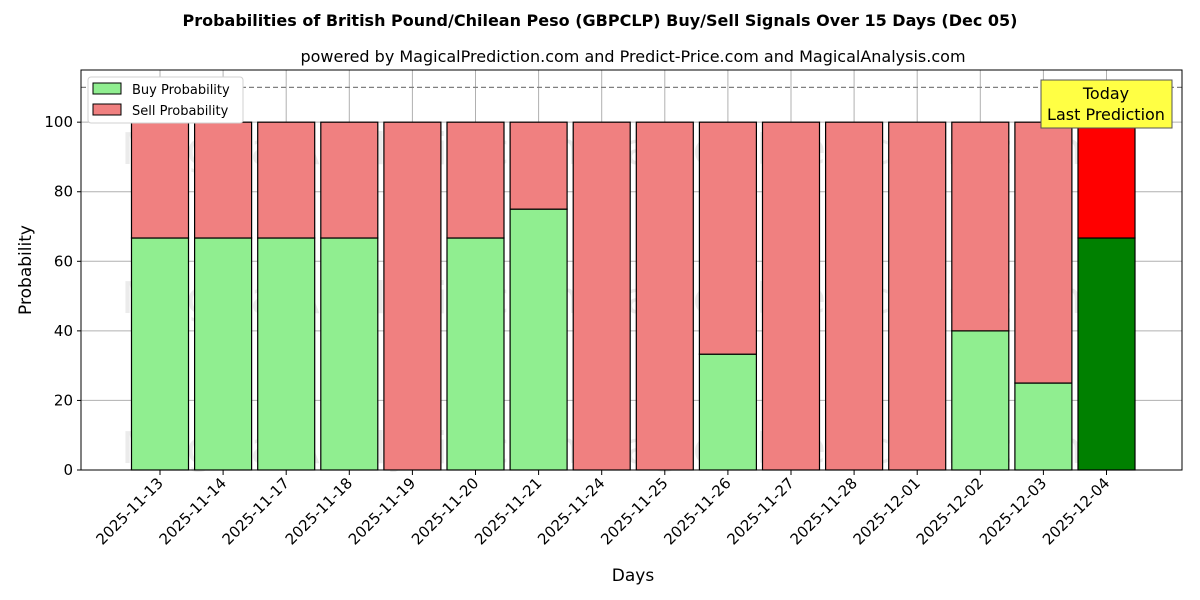 The image size is (1200, 600). What do you see at coordinates (63, 261) in the screenshot?
I see `y-tick-label: 60` at bounding box center [63, 261].